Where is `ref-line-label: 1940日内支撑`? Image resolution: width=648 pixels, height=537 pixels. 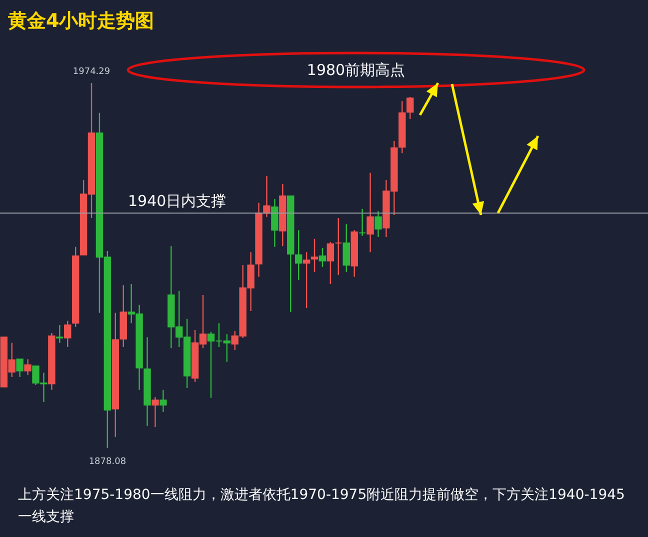
ref-line-label: 1940日内支撑 is located at coordinates (177, 201).